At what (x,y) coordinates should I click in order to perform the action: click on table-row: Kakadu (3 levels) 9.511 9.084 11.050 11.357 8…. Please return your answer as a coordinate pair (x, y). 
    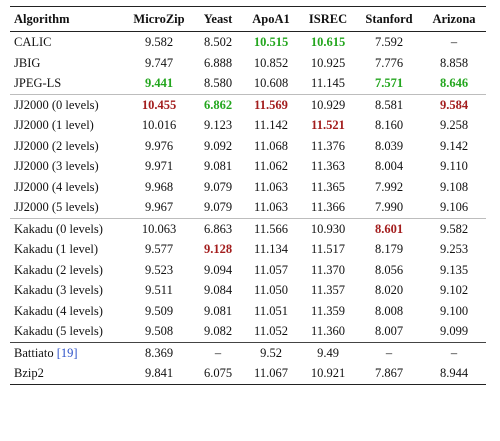
    Looking at the image, I should click on (248, 290).